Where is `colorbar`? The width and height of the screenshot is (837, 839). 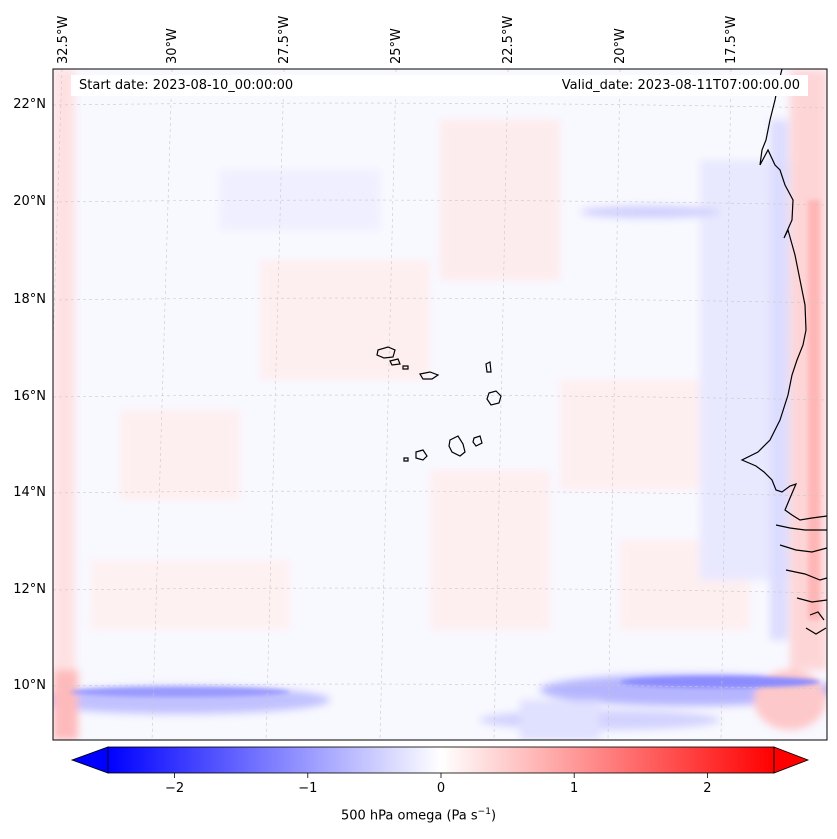
colorbar is located at coordinates (440, 762).